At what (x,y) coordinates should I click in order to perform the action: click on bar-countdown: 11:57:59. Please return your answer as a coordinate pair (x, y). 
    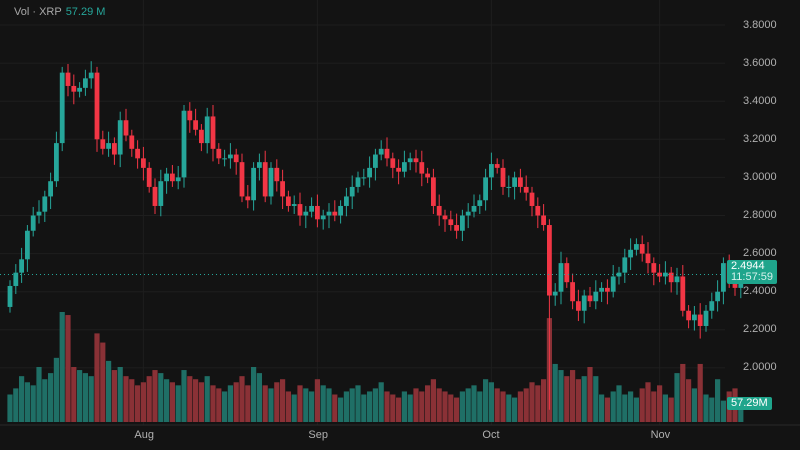
    Looking at the image, I should click on (752, 277).